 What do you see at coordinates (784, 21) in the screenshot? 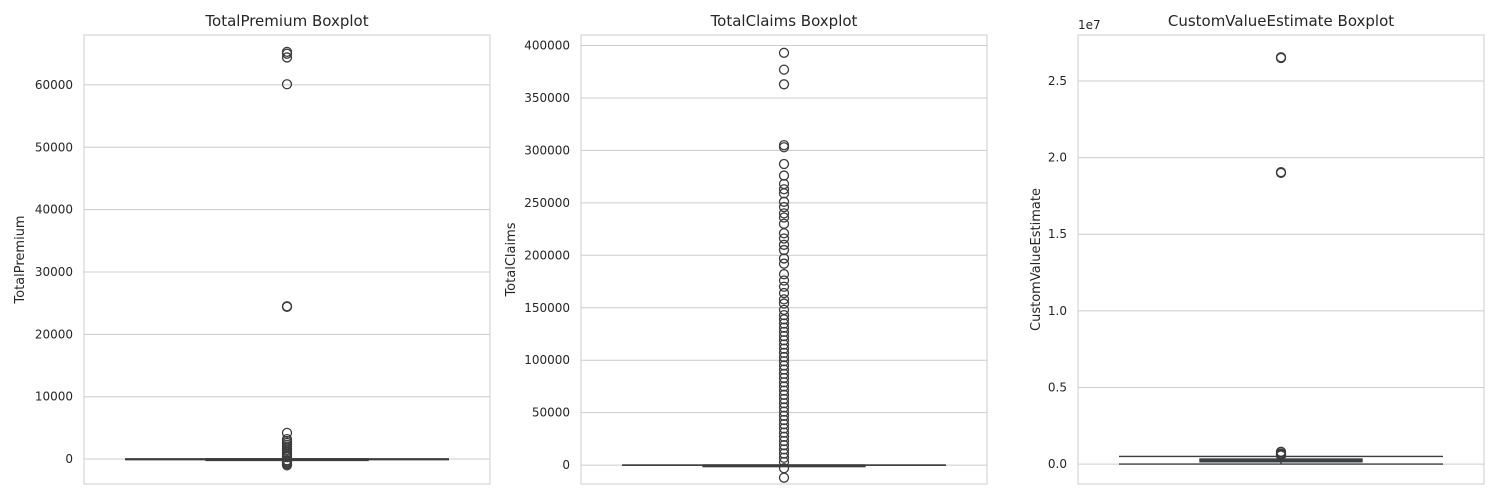
I see `chart-title: TotalClaims Boxplot` at bounding box center [784, 21].